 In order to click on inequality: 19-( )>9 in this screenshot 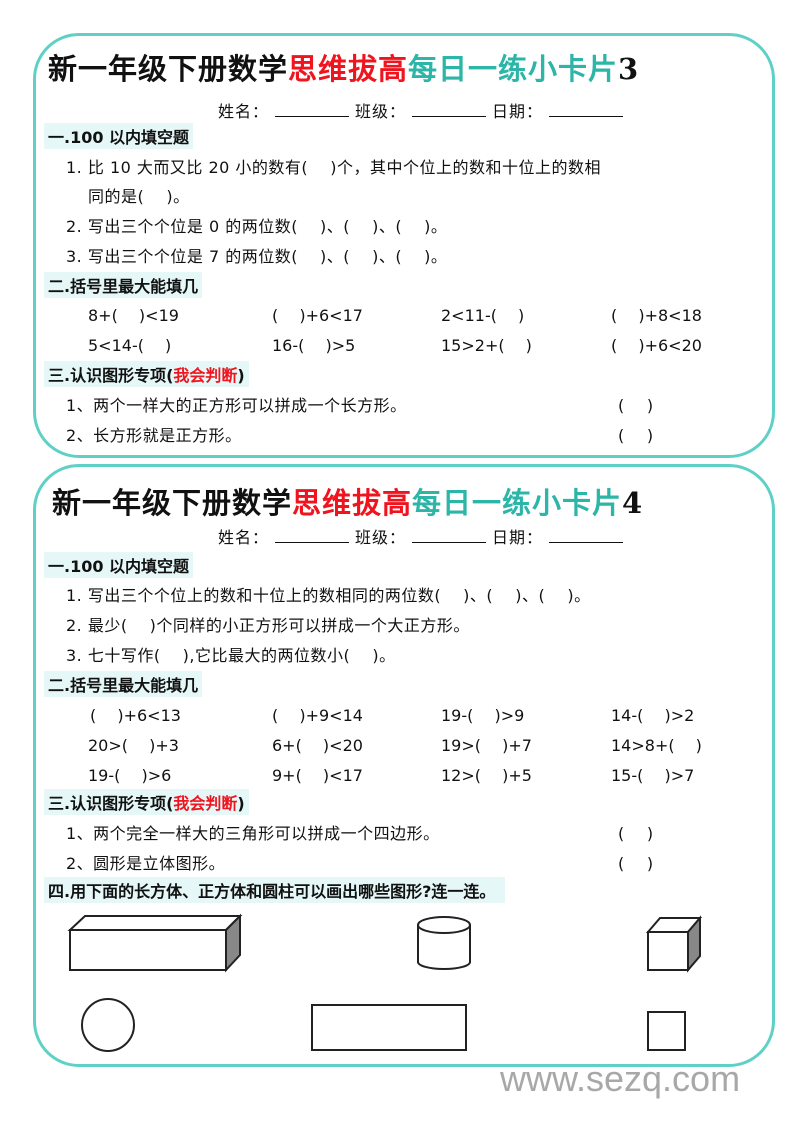, I will do `click(483, 715)`.